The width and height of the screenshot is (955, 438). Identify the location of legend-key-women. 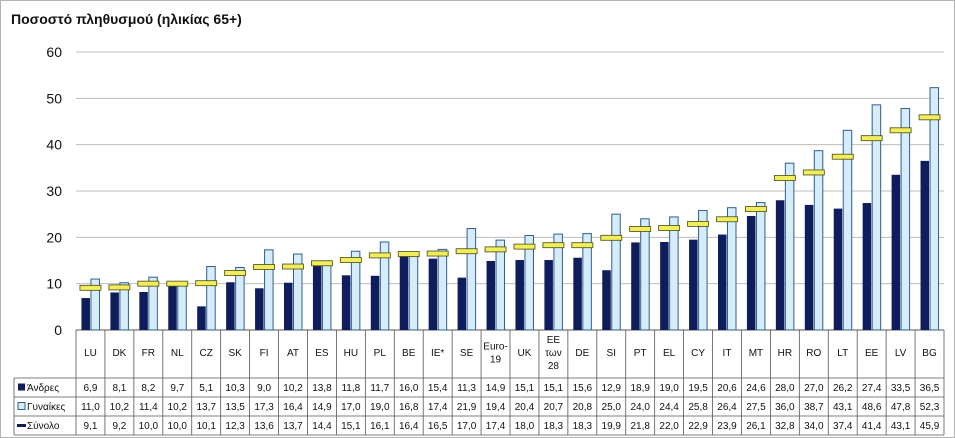
(21, 406).